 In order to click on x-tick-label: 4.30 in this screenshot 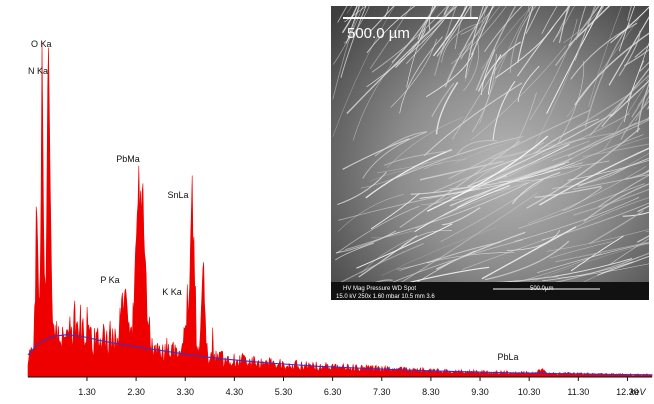, I will do `click(235, 392)`.